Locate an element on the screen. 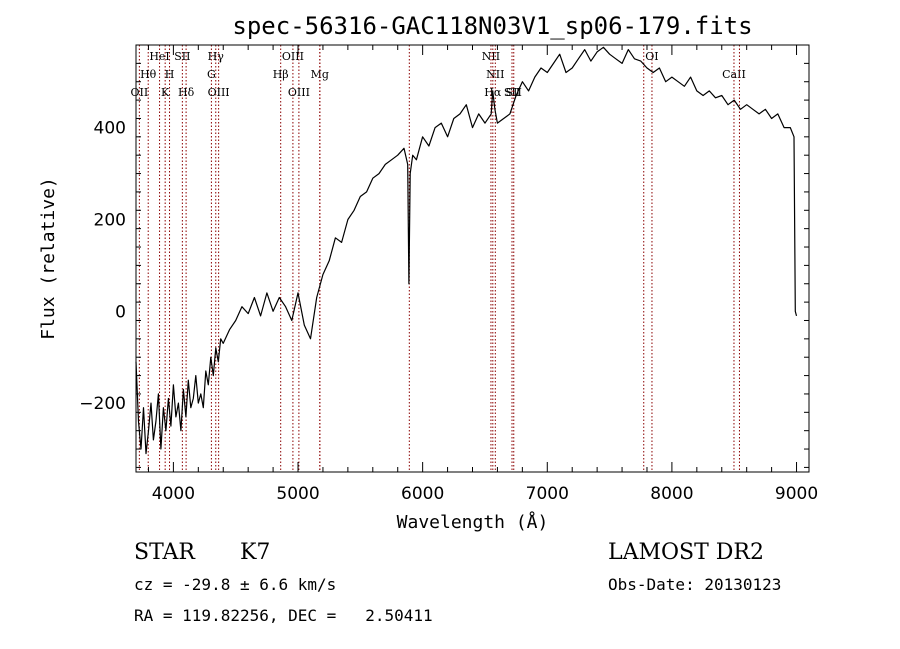 The width and height of the screenshot is (900, 649). object-class: STAR is located at coordinates (164, 552).